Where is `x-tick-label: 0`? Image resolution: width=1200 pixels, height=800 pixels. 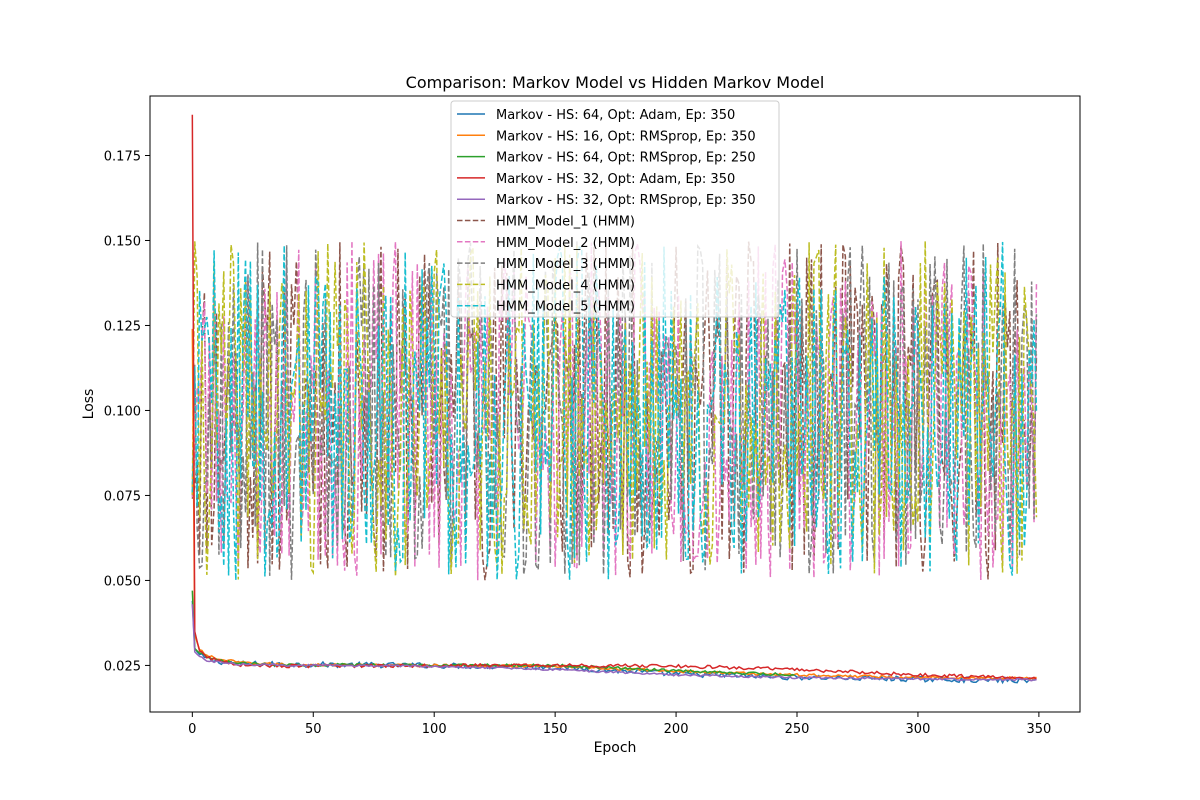
x-tick-label: 0 is located at coordinates (192, 729).